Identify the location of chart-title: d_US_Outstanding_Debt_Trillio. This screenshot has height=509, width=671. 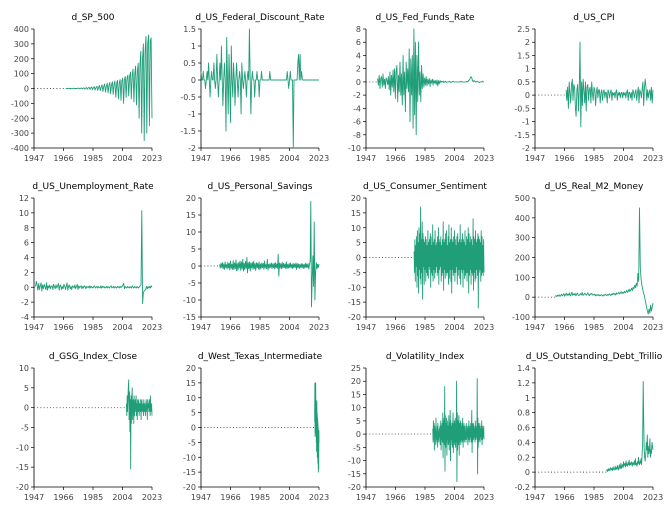
(594, 357).